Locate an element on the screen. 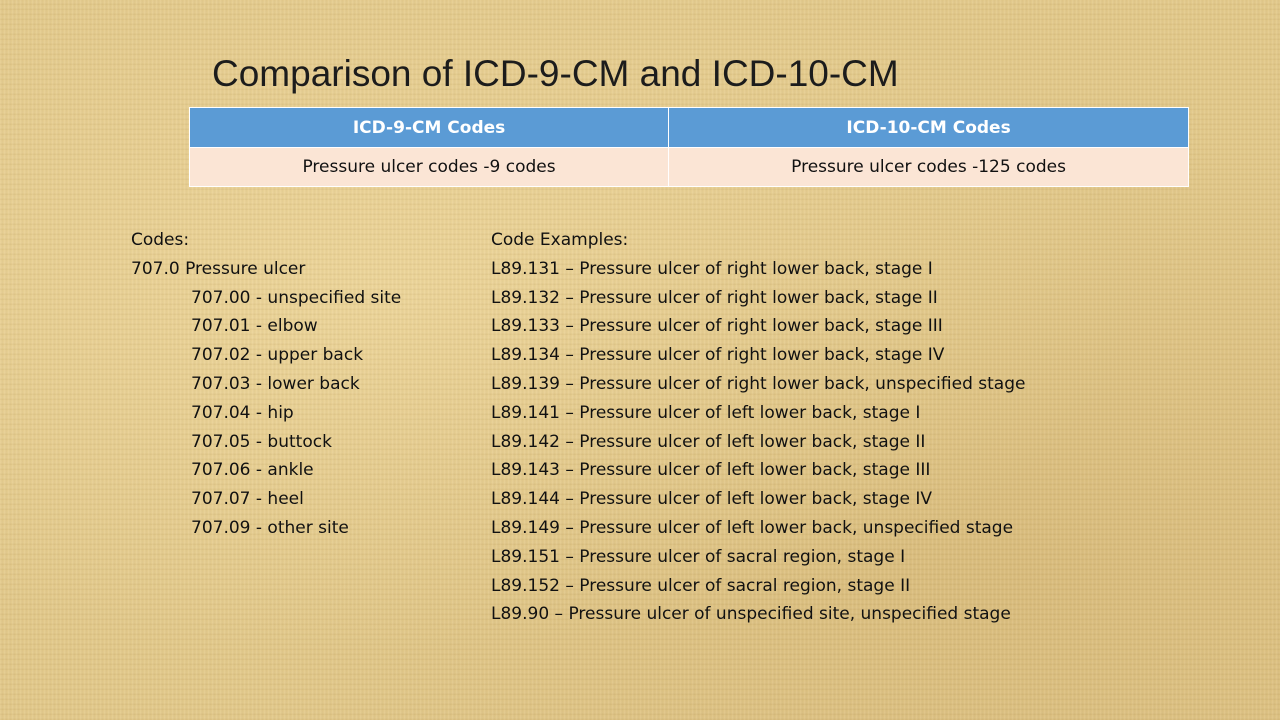  icd9-codes-heading: Codes: is located at coordinates (160, 240).